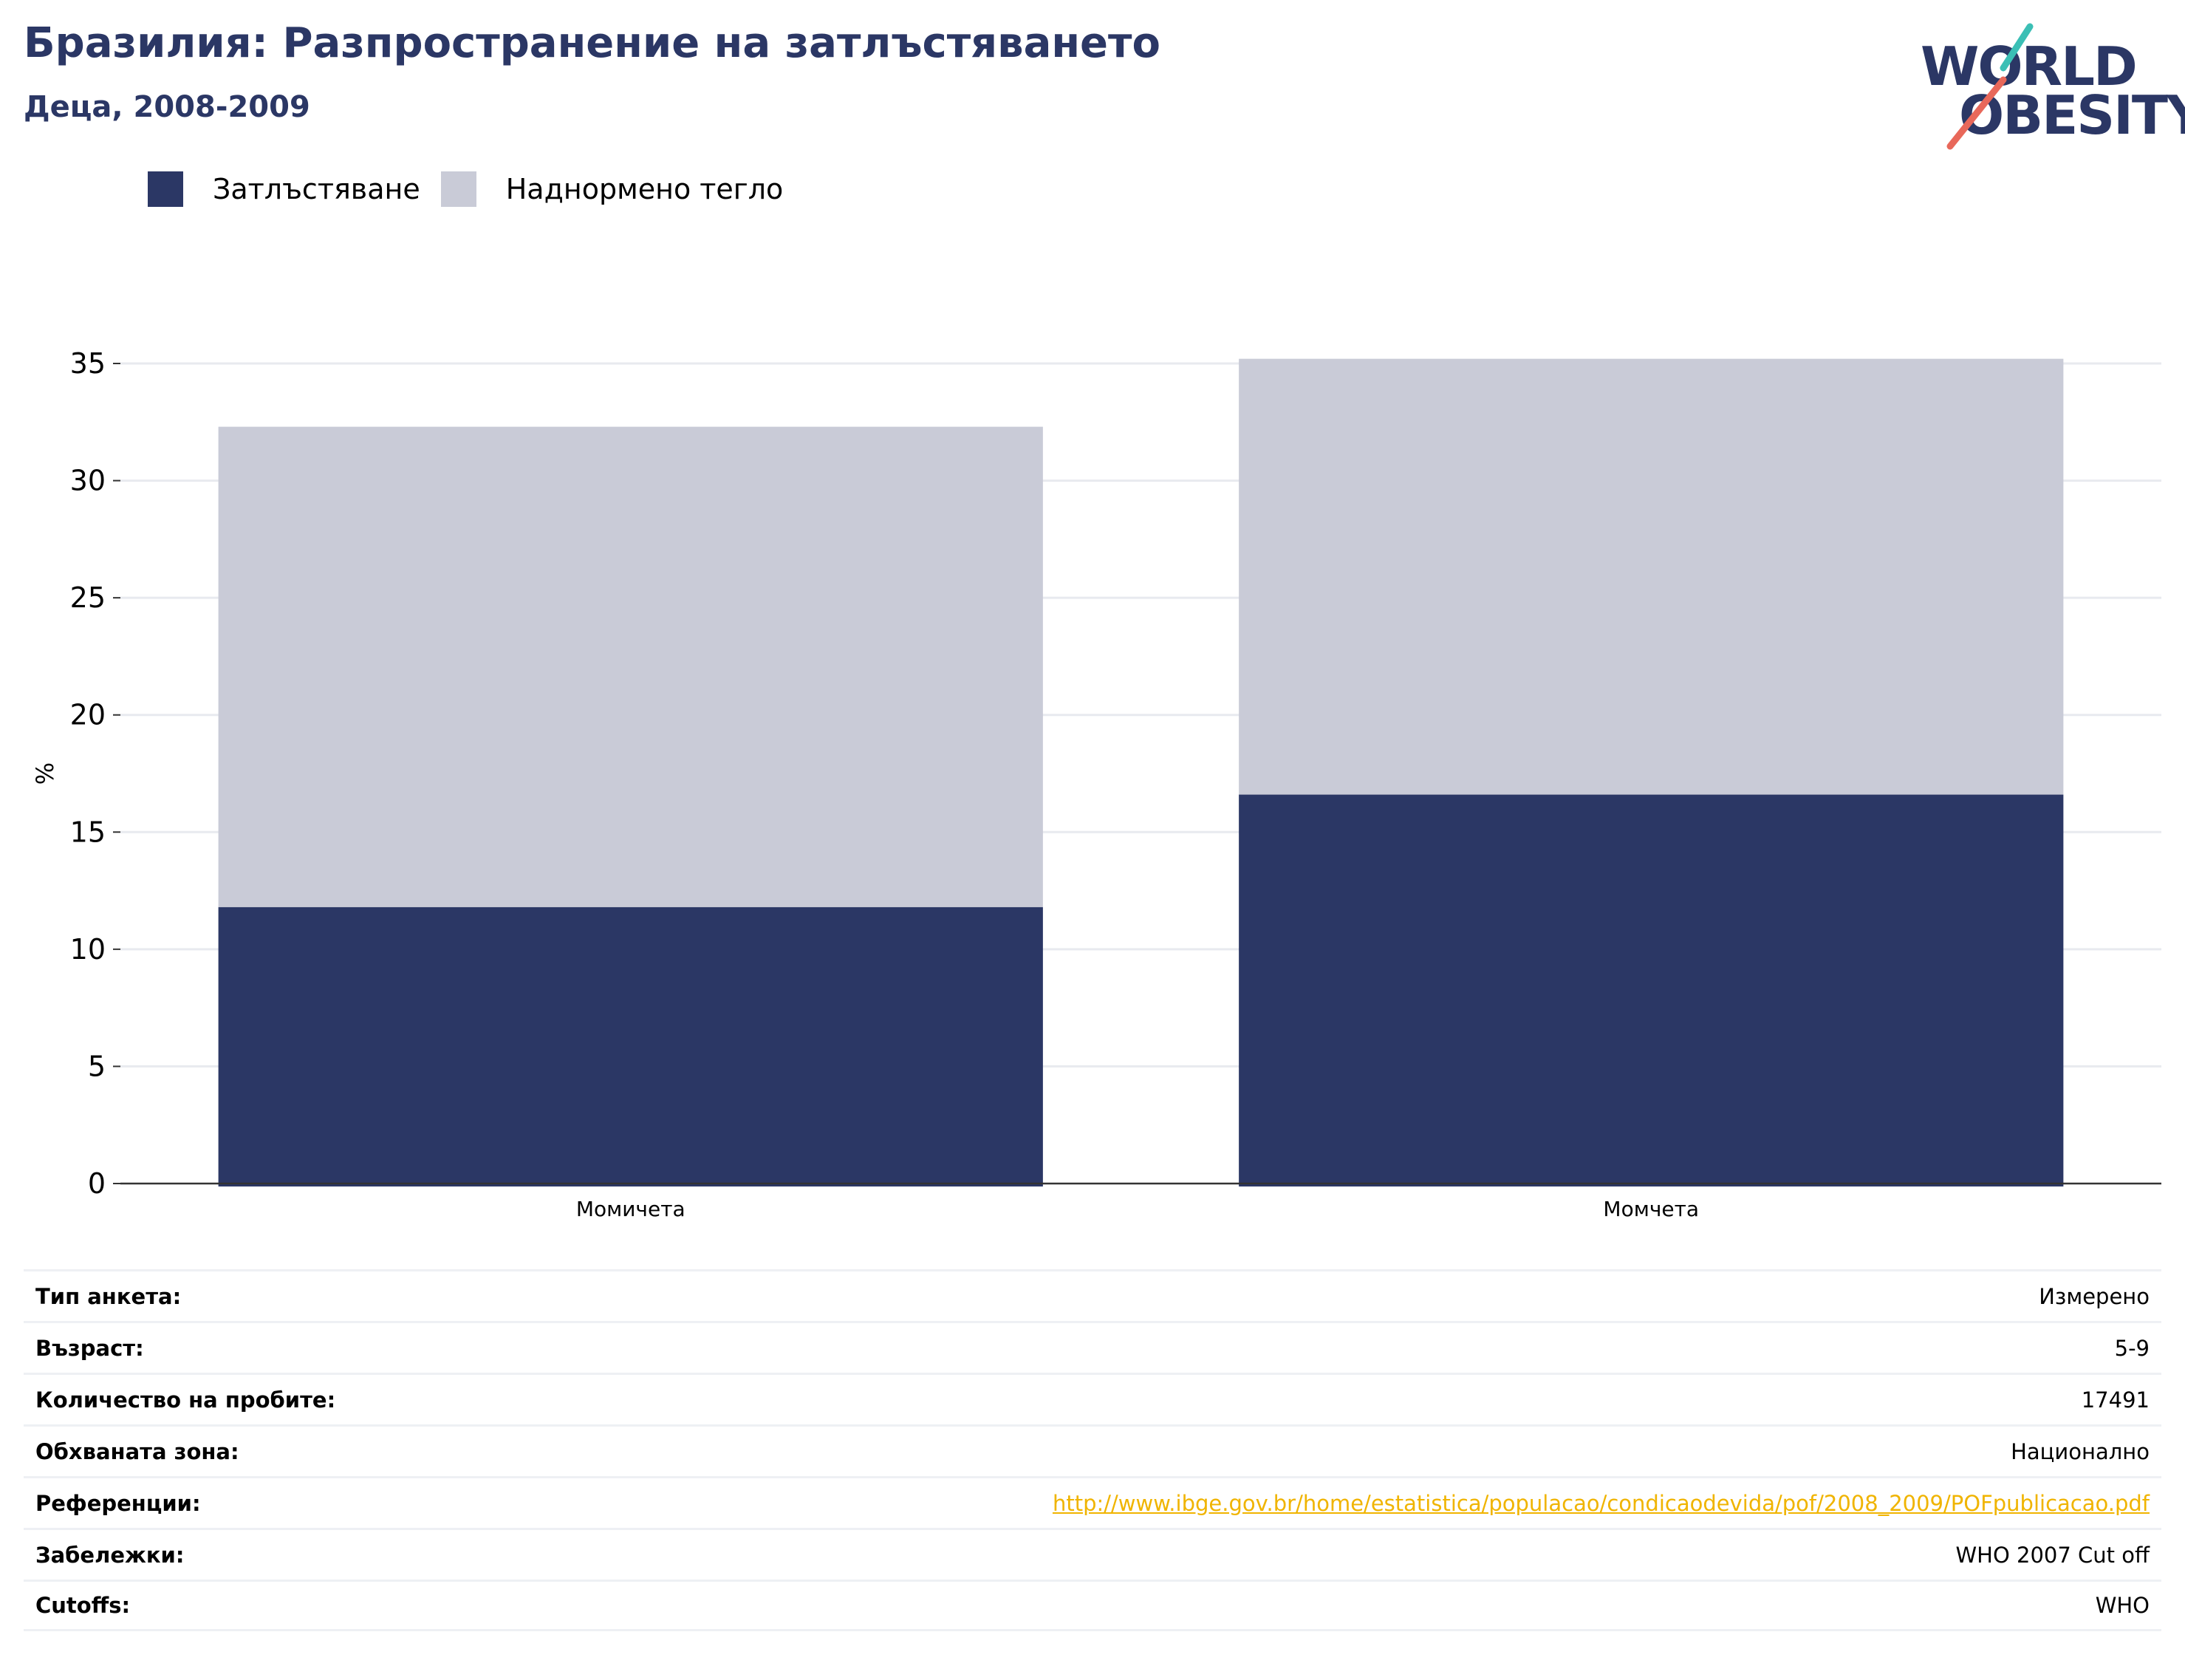 This screenshot has height=1680, width=2185. Describe the element at coordinates (88, 481) in the screenshot. I see `y-tick-label: 30` at that location.